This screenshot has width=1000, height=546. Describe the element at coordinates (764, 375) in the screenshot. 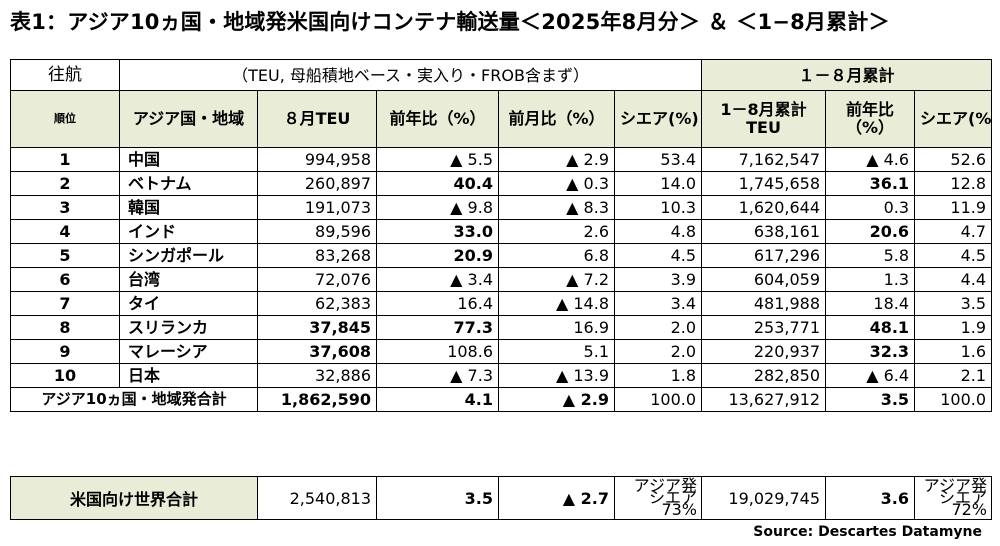

I see `cum-teu-cell: 282,850` at that location.